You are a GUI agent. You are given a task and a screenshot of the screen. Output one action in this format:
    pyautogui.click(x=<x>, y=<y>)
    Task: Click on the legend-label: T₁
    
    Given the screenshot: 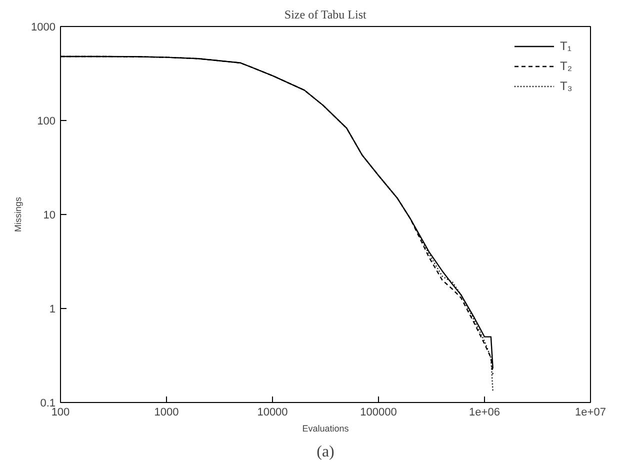 What is the action you would take?
    pyautogui.click(x=566, y=46)
    